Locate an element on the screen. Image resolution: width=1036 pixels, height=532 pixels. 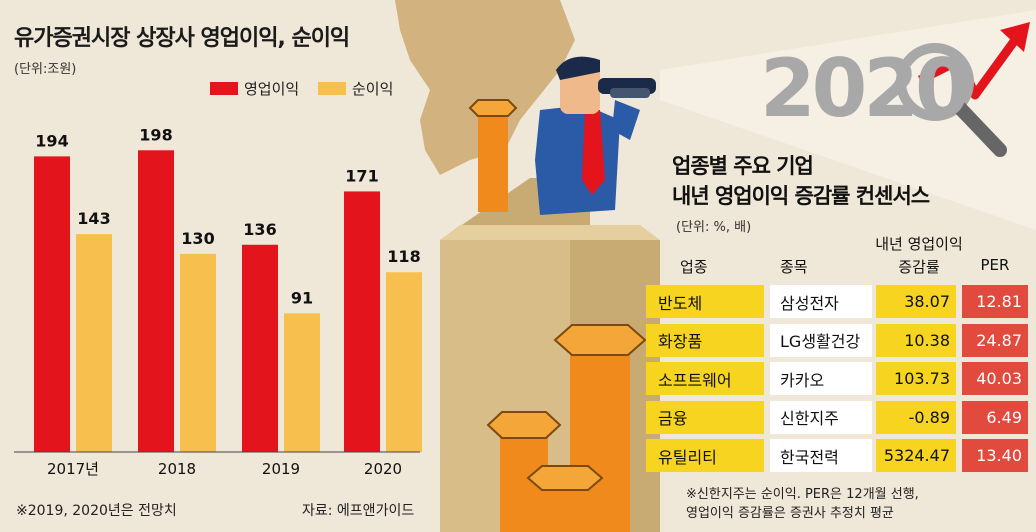
bar-value-label: 194 is located at coordinates (51, 140).